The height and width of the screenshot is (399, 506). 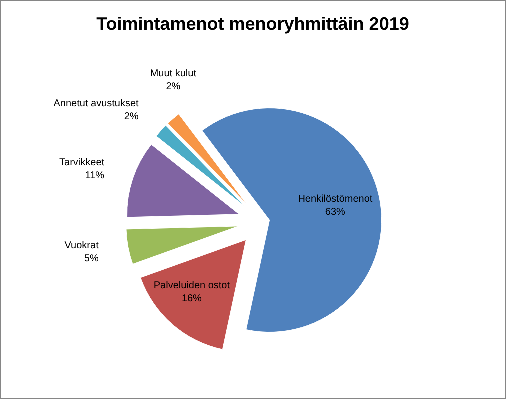 What do you see at coordinates (173, 74) in the screenshot?
I see `slice-label: Muut kulut` at bounding box center [173, 74].